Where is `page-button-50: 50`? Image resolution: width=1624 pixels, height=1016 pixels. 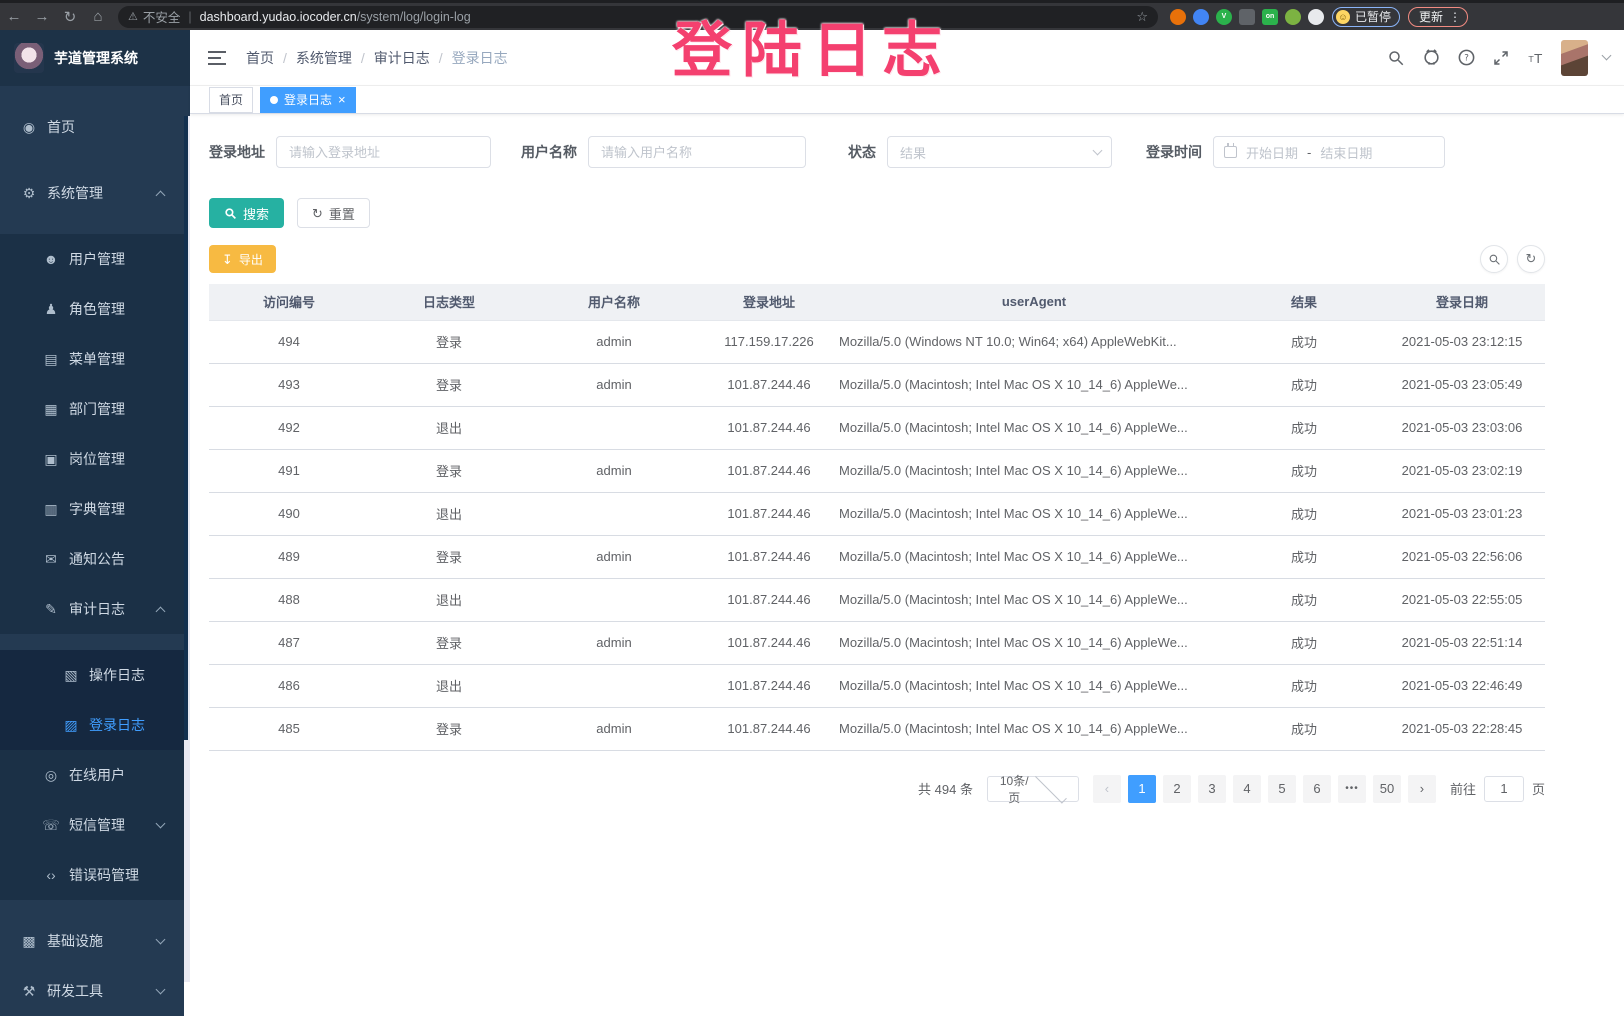
page-button-50: 50 is located at coordinates (1387, 789).